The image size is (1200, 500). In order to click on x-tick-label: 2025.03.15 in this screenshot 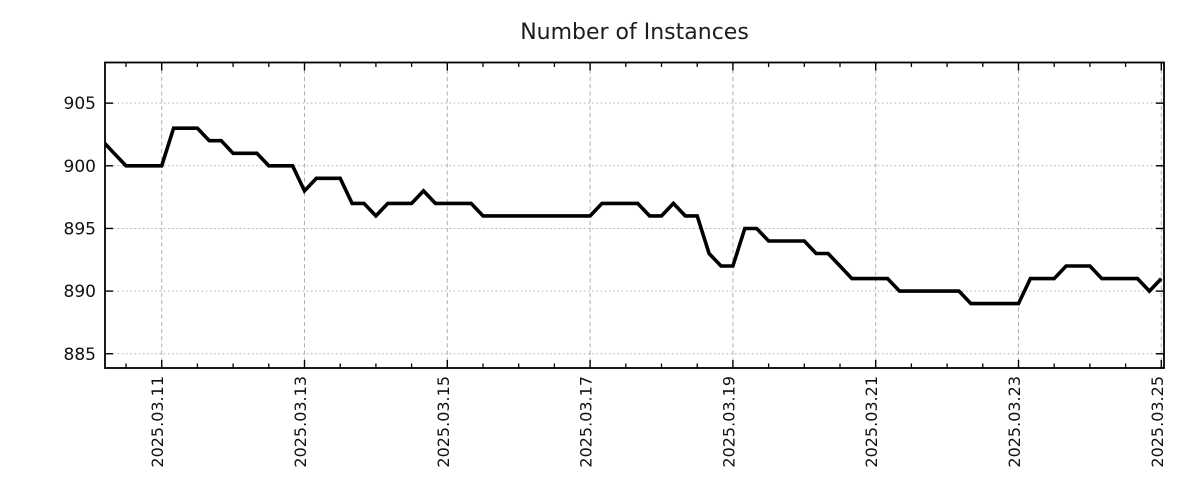, I will do `click(443, 422)`.